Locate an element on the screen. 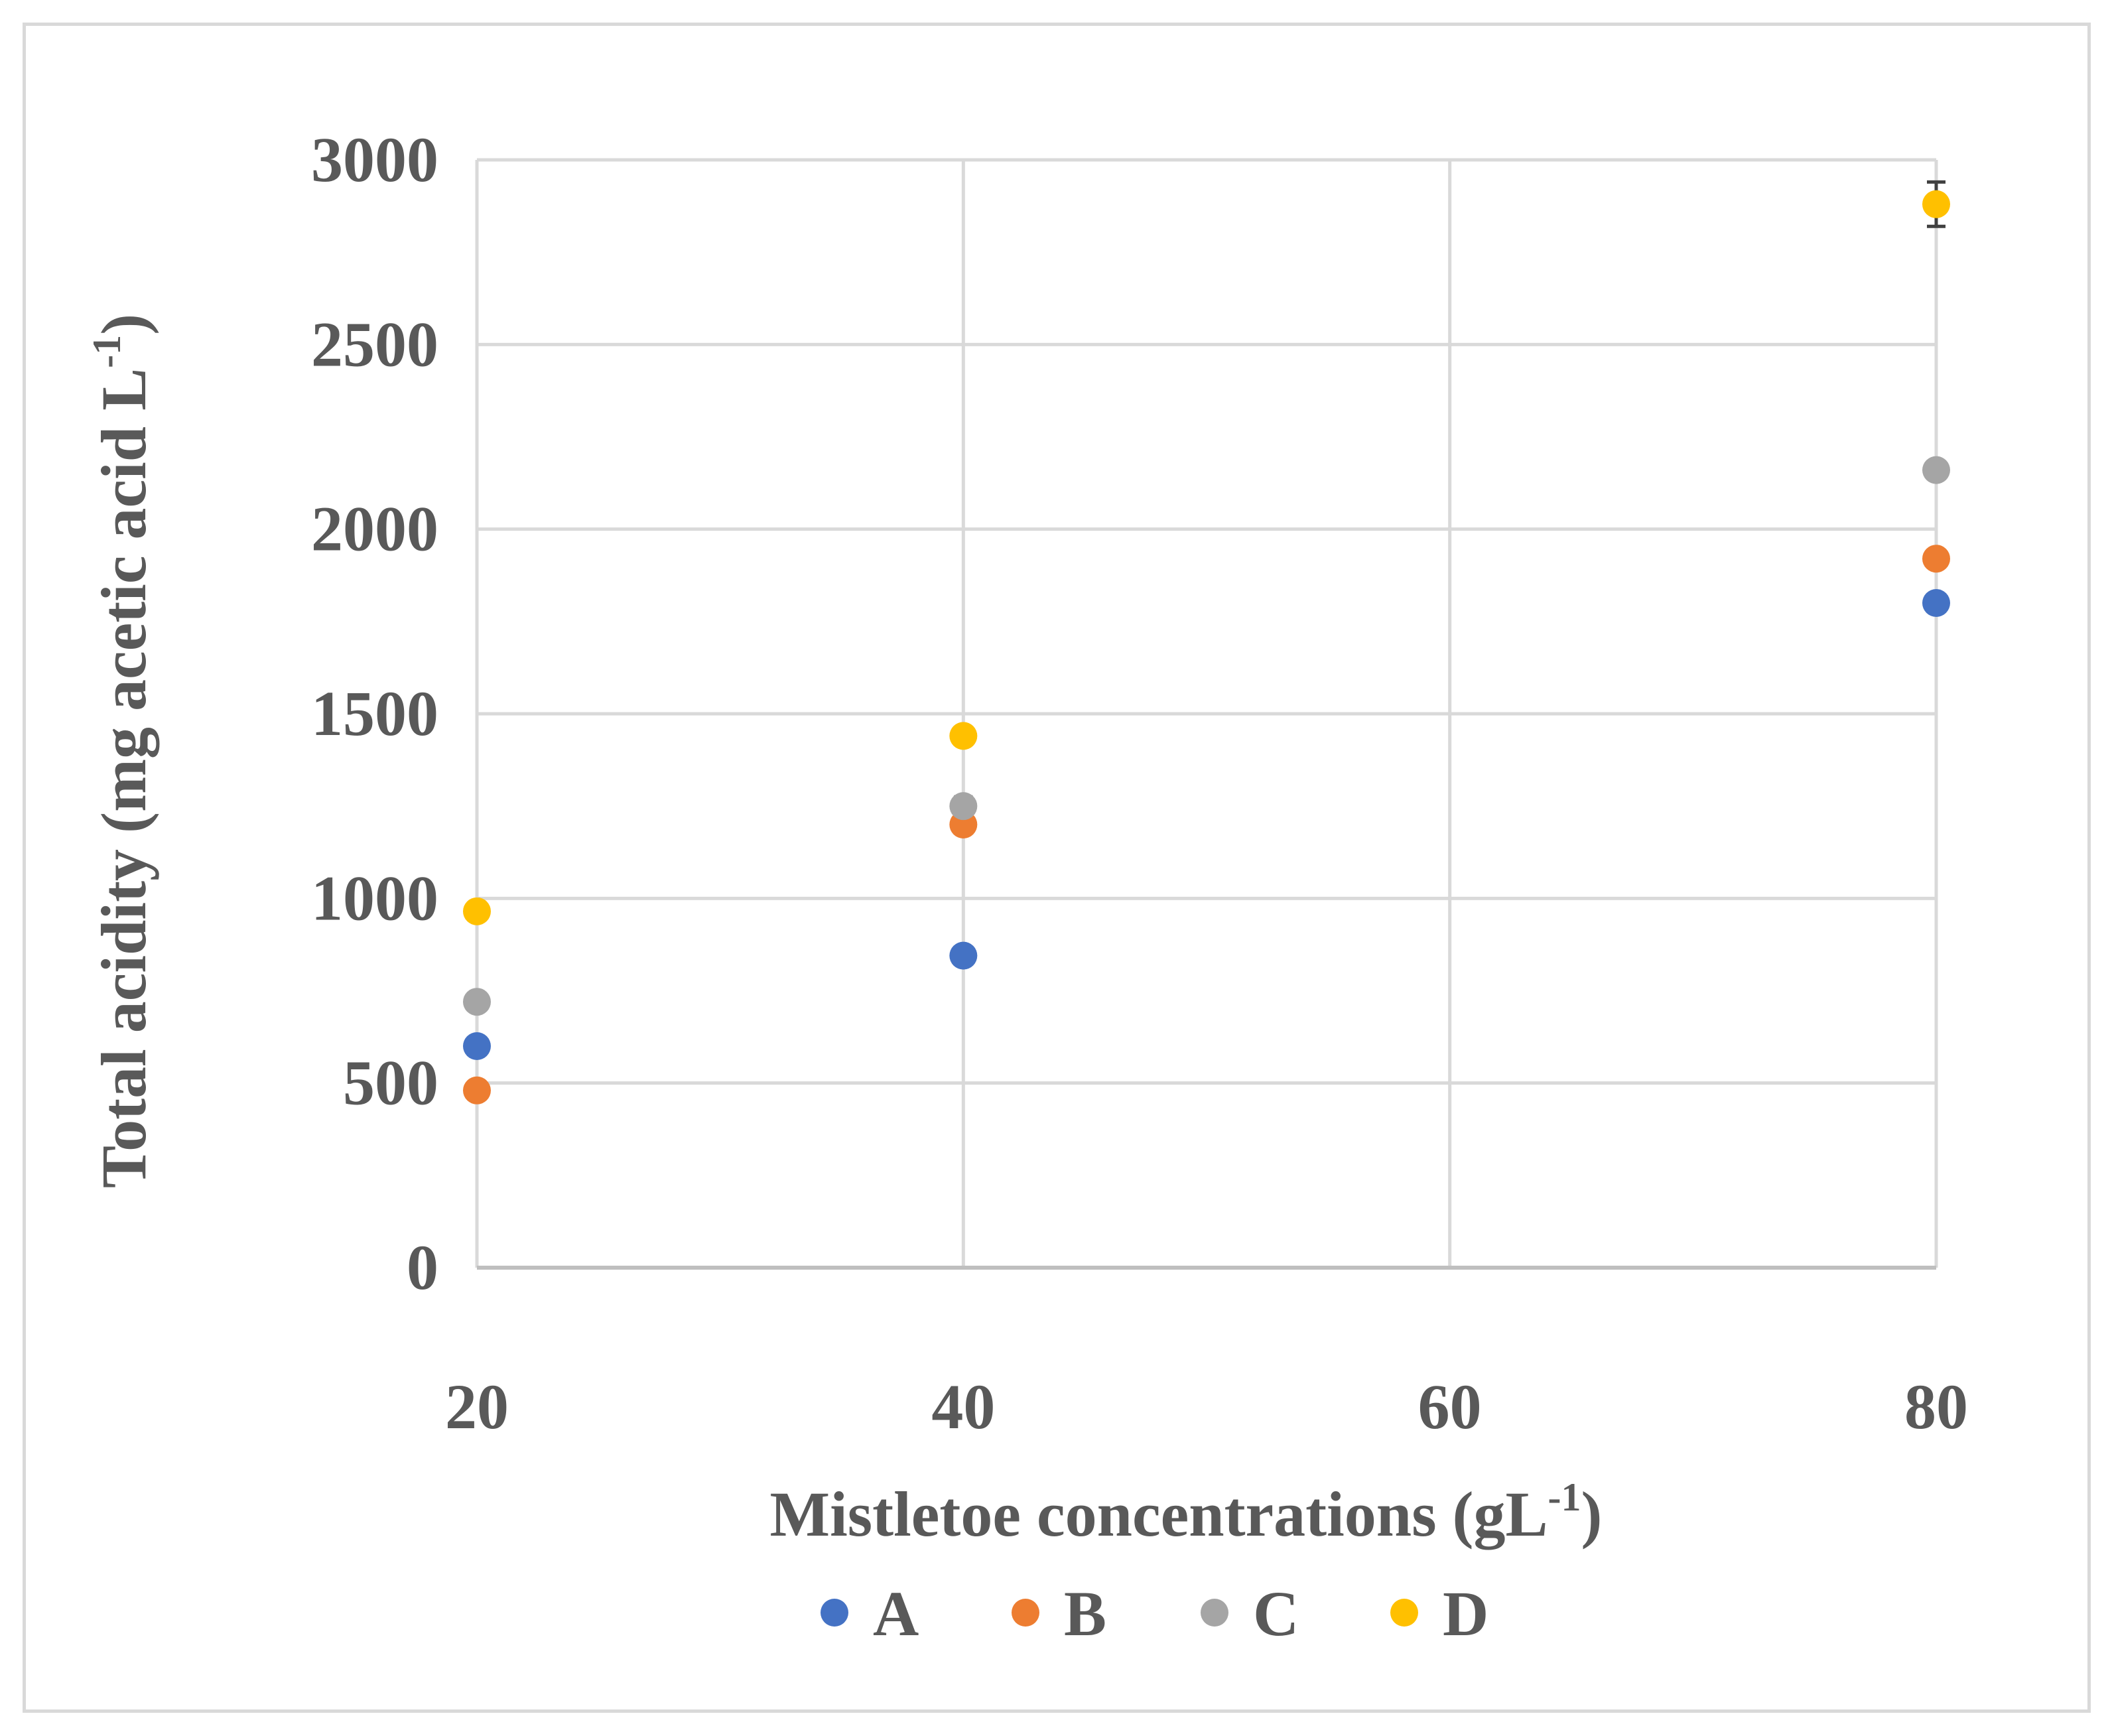 This screenshot has height=1736, width=2110. x-axis-title: Mistletoe concentrations (gL-1) is located at coordinates (1186, 1512).